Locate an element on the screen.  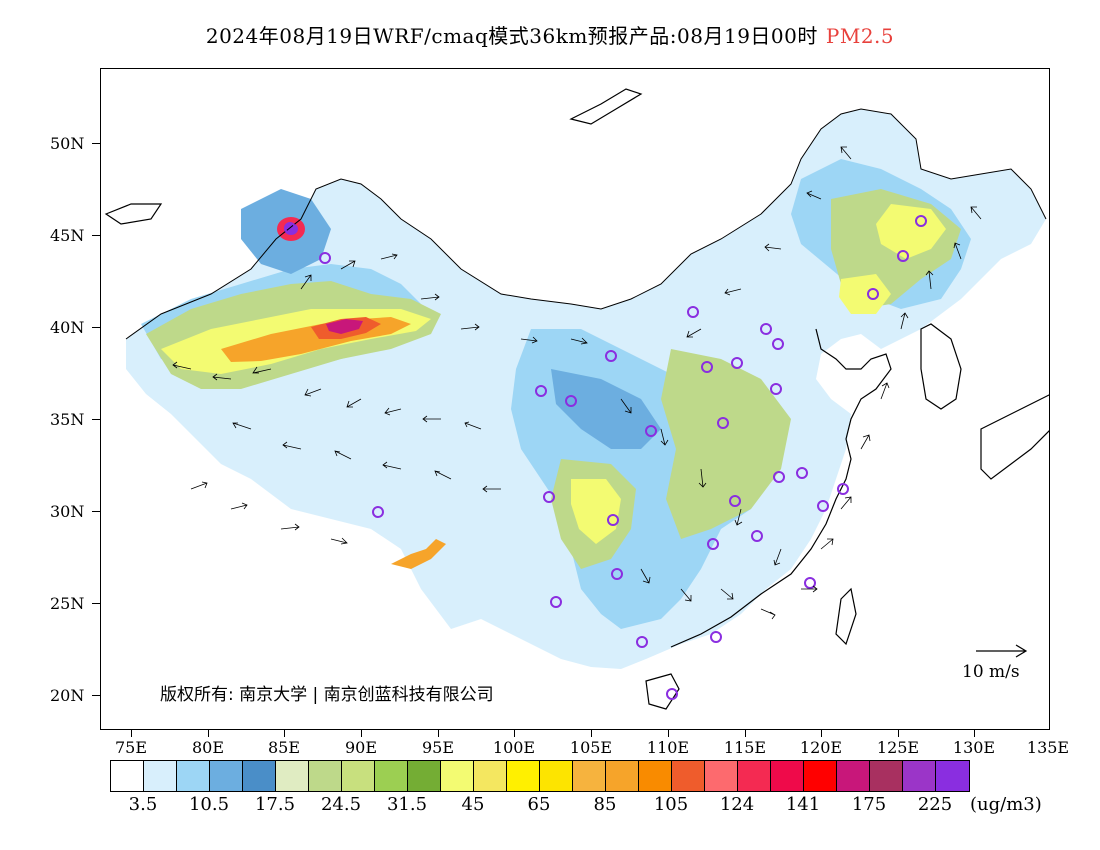
colorbar-tick-label: 45 is located at coordinates (473, 804).